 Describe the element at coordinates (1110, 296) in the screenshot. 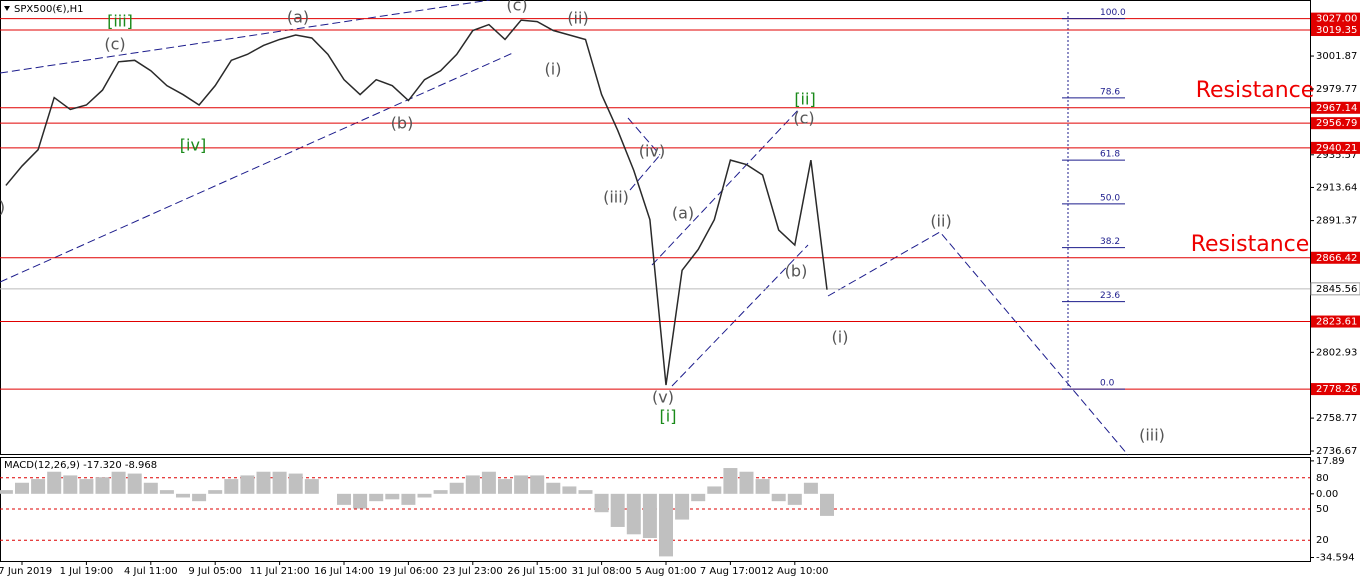

I see `fib-label: 23.6` at that location.